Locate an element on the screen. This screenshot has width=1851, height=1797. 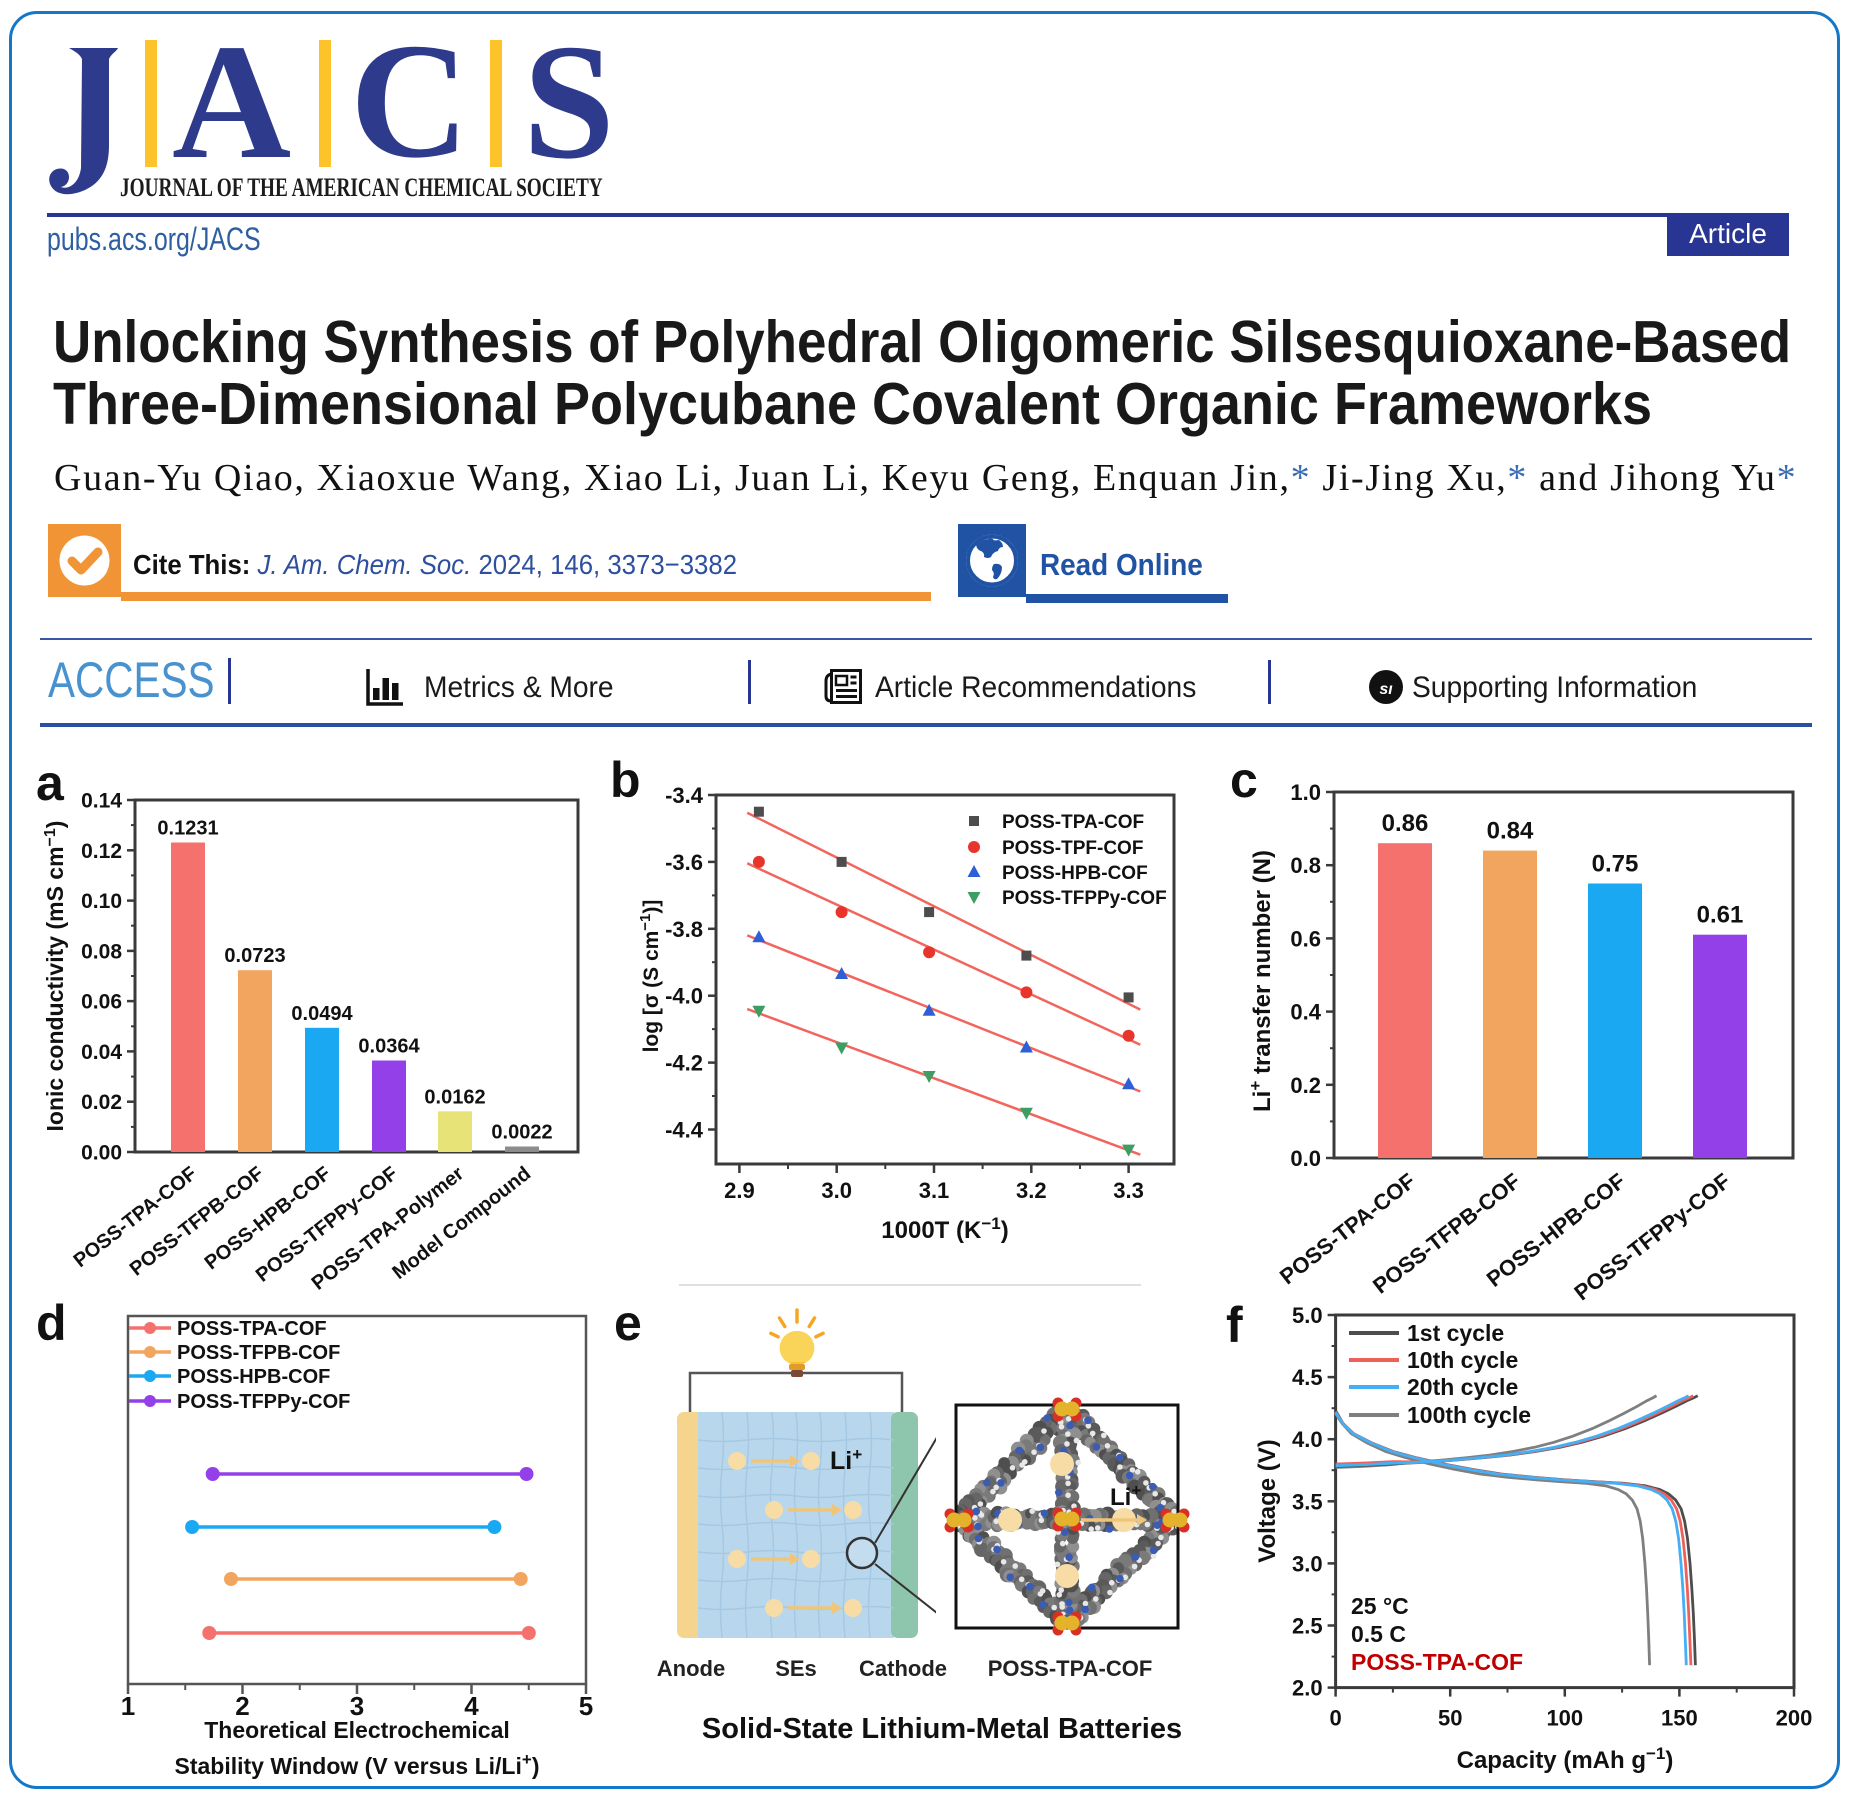
svg-text: f is located at coordinates (1234, 1325).